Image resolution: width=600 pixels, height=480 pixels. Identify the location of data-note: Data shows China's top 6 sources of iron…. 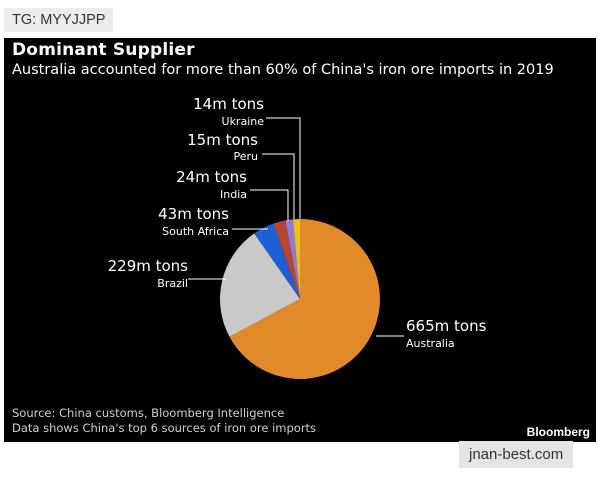
(164, 428).